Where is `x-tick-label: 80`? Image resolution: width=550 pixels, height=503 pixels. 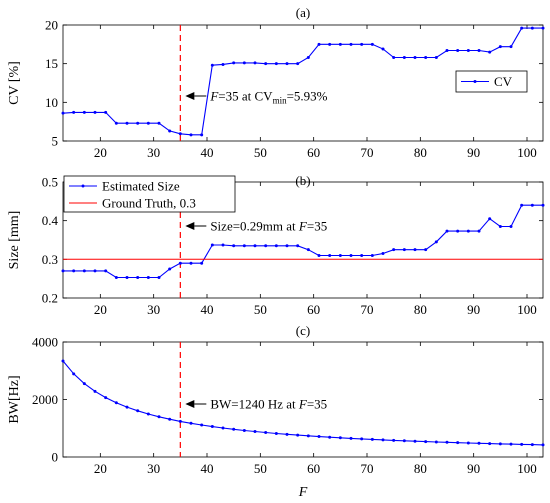
x-tick-label: 80 is located at coordinates (420, 152).